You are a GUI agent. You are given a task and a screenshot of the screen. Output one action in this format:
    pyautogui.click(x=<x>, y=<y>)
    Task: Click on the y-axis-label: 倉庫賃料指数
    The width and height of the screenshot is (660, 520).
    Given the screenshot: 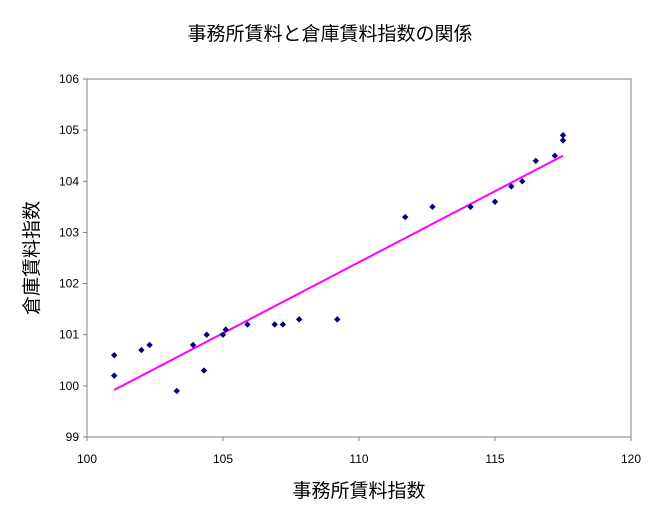 What is the action you would take?
    pyautogui.click(x=32, y=258)
    